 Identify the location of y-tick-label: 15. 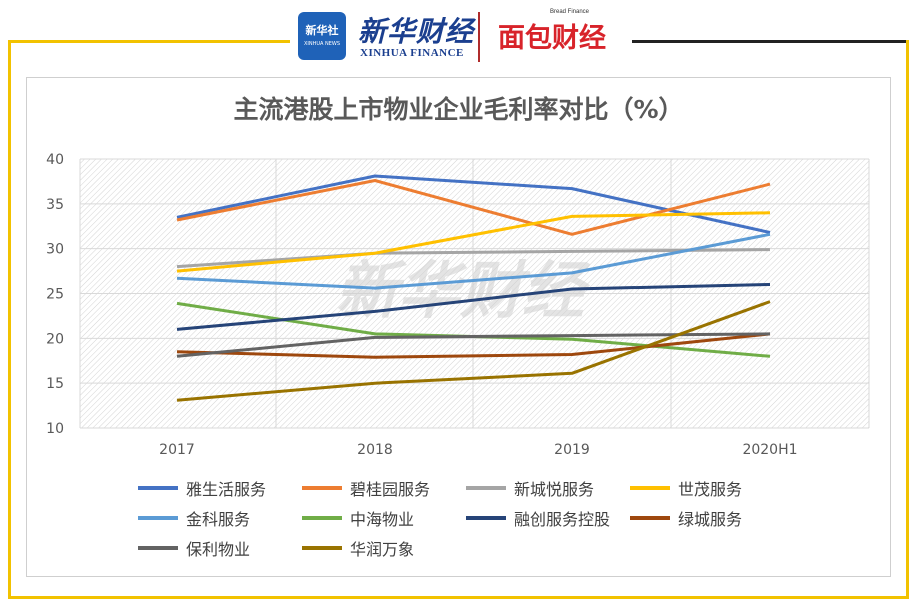
(55, 384).